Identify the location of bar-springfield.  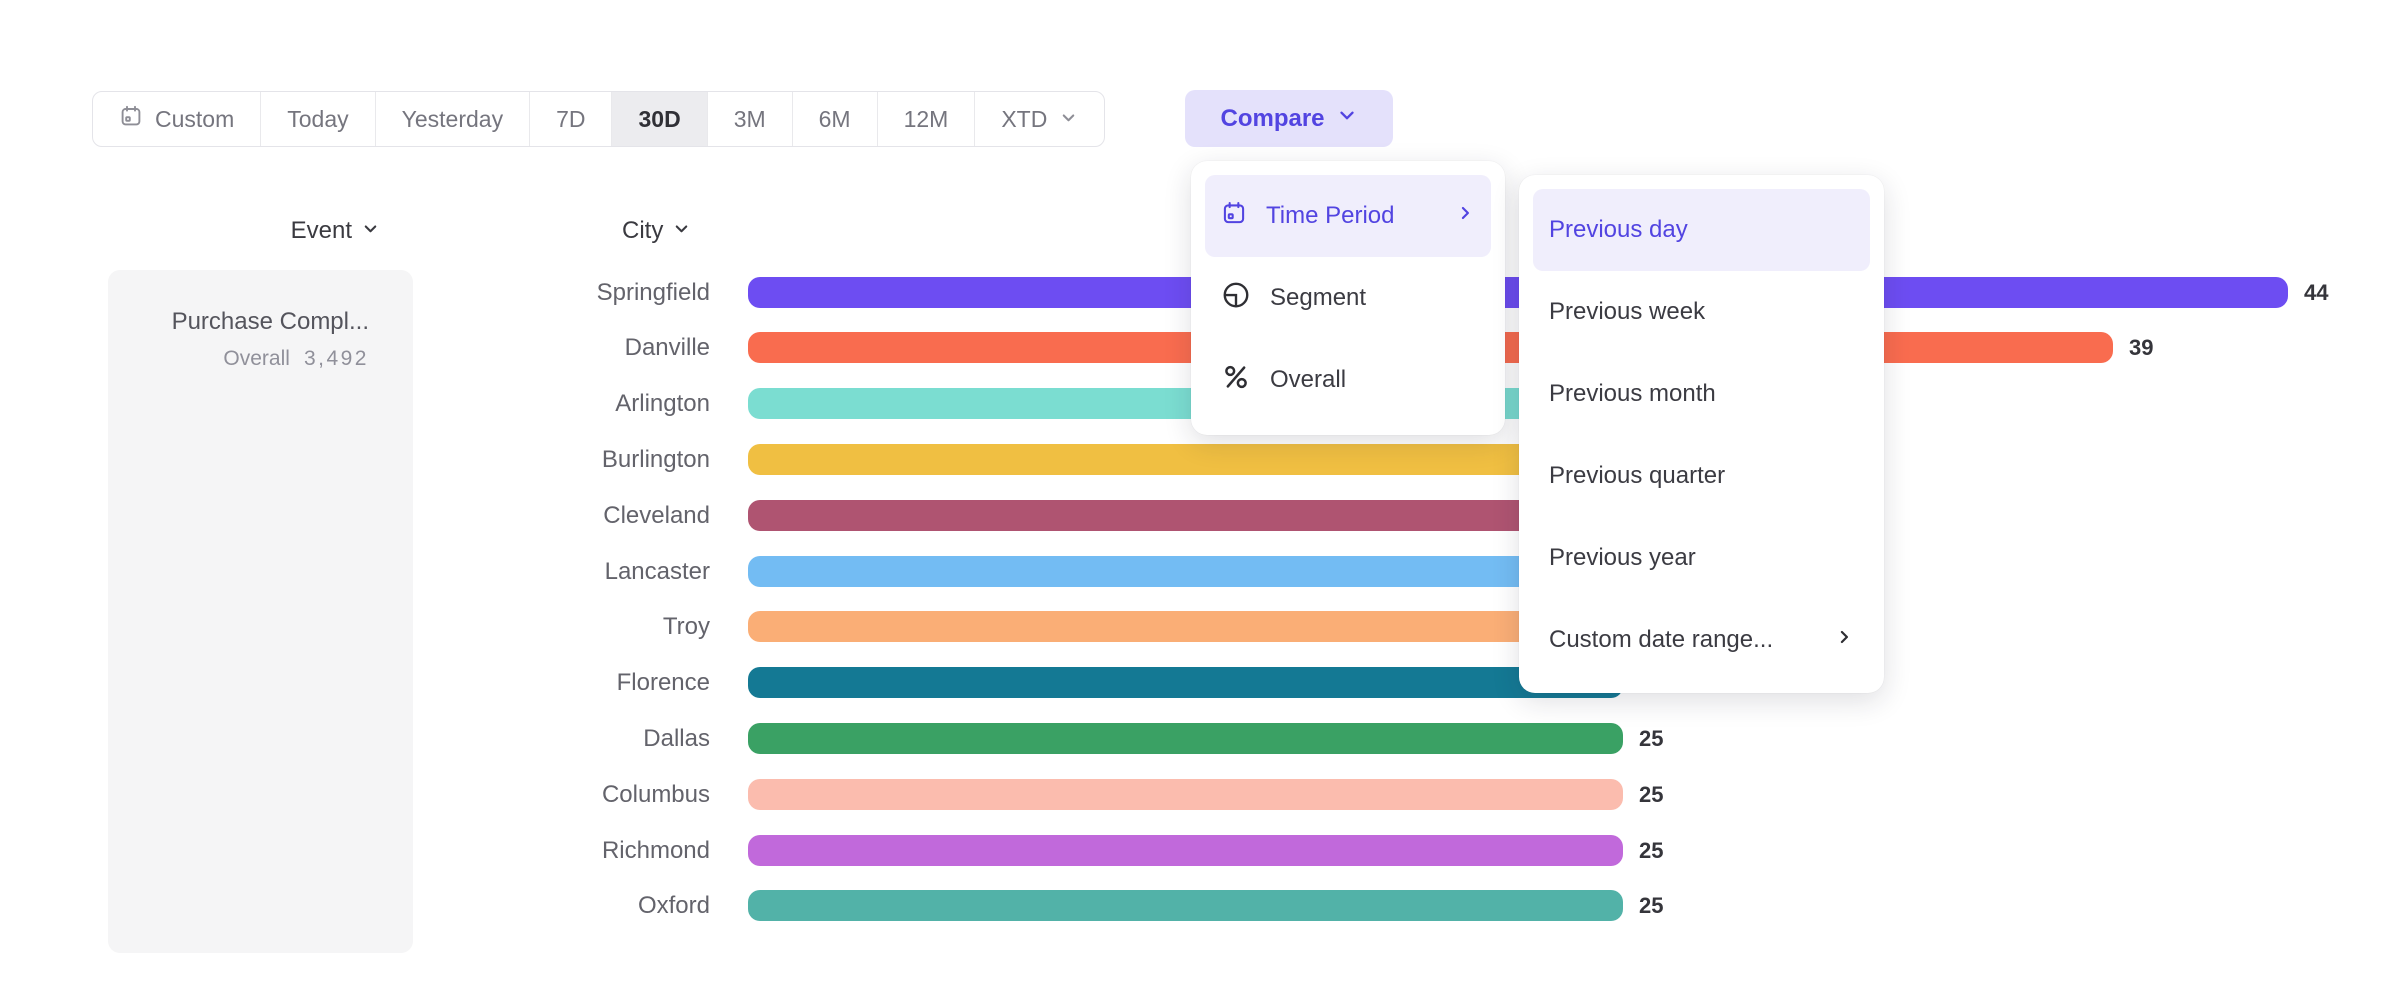
(1518, 292).